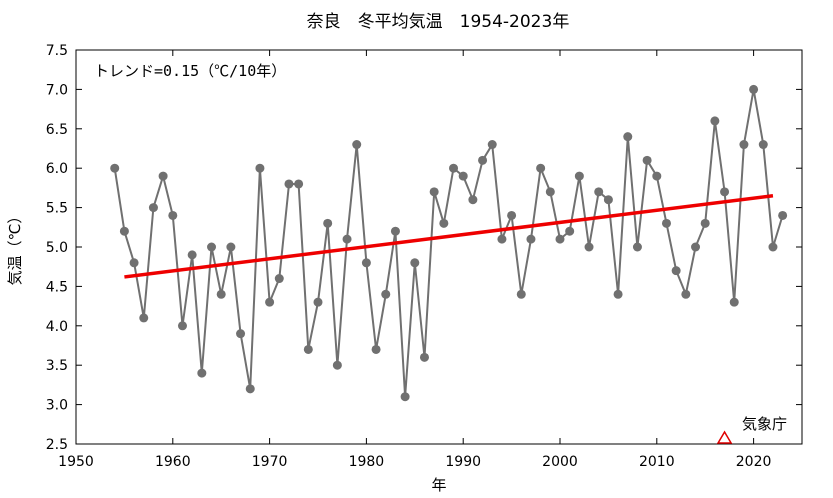 The height and width of the screenshot is (498, 833). Describe the element at coordinates (57, 90) in the screenshot. I see `y-tick-label: 7.0` at that location.